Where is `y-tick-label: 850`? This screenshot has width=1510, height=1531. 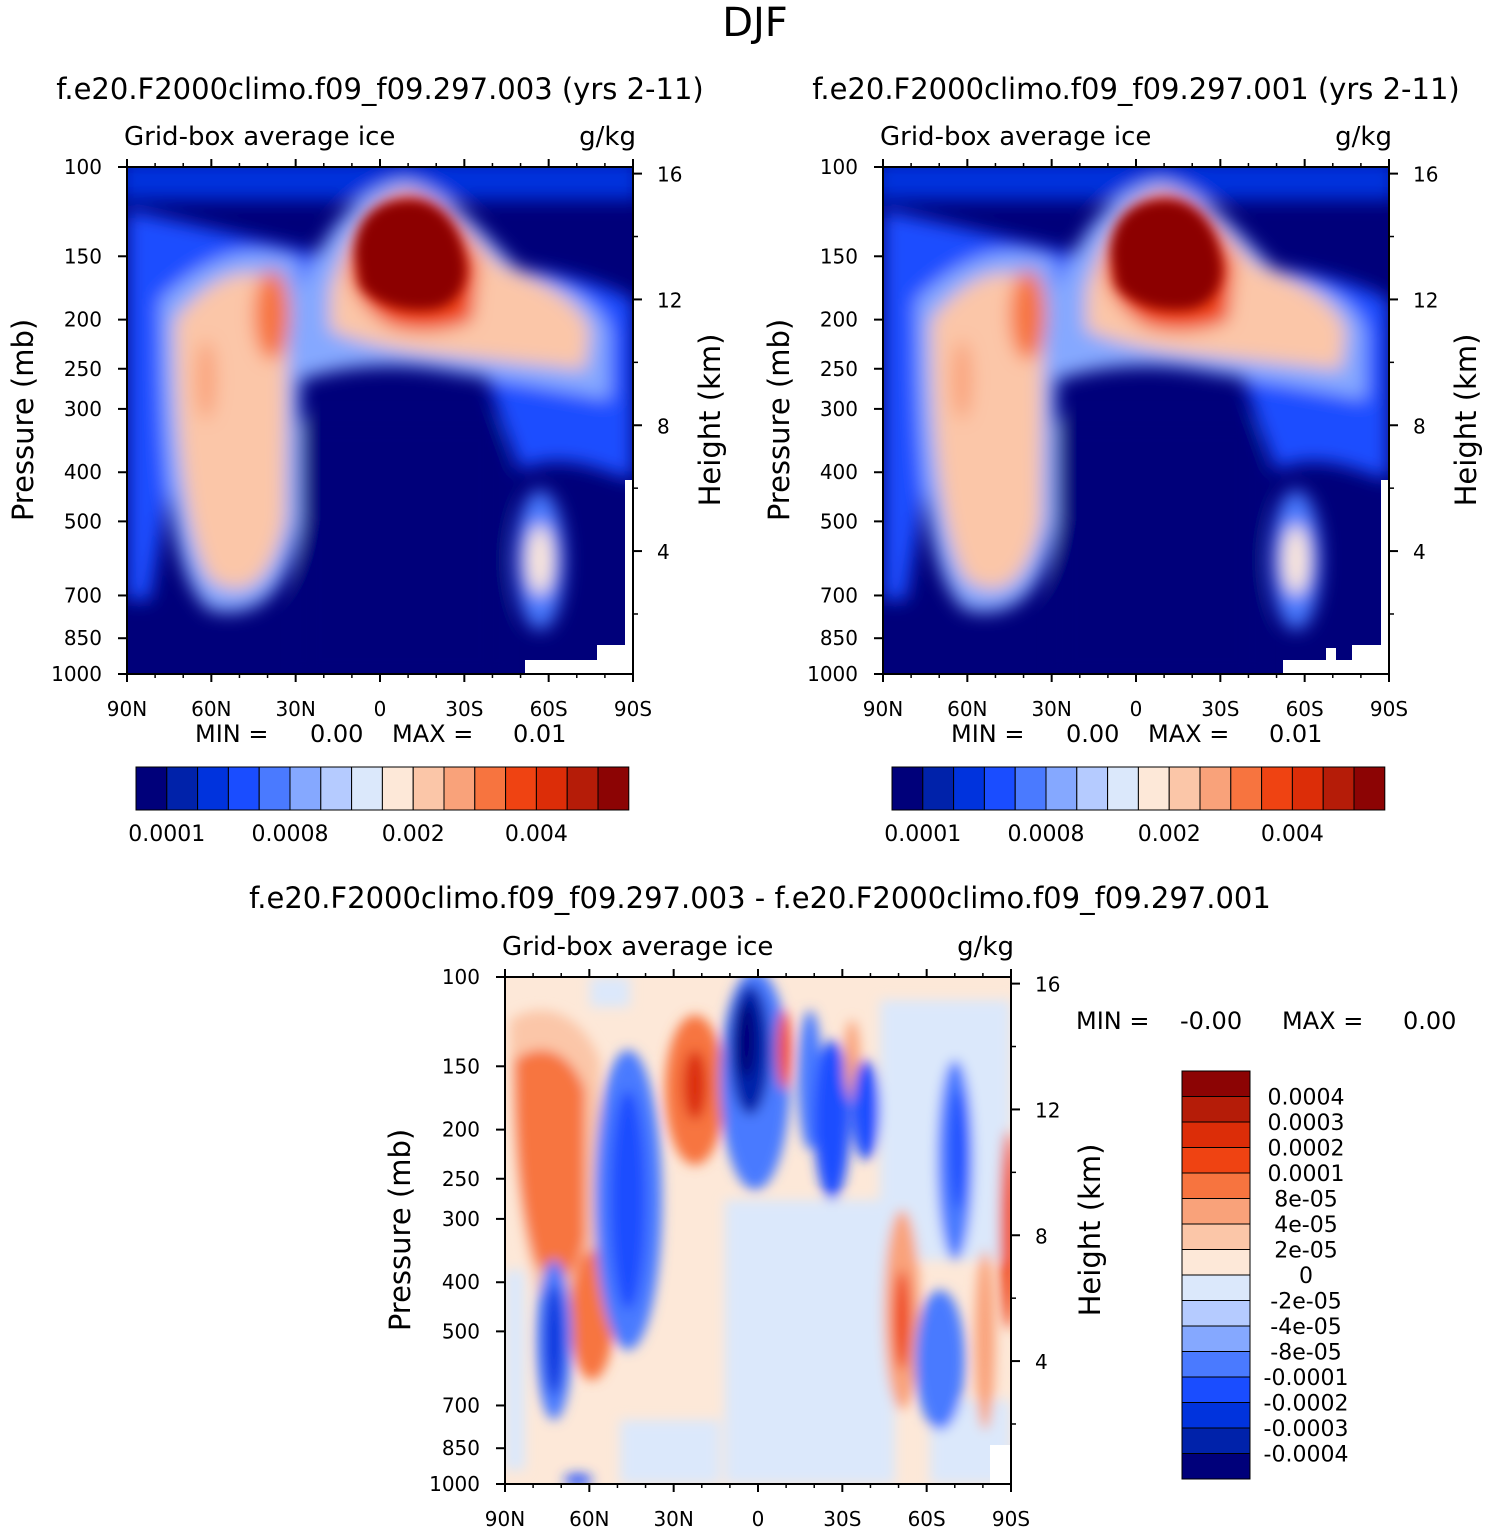
y-tick-label: 850 is located at coordinates (839, 638).